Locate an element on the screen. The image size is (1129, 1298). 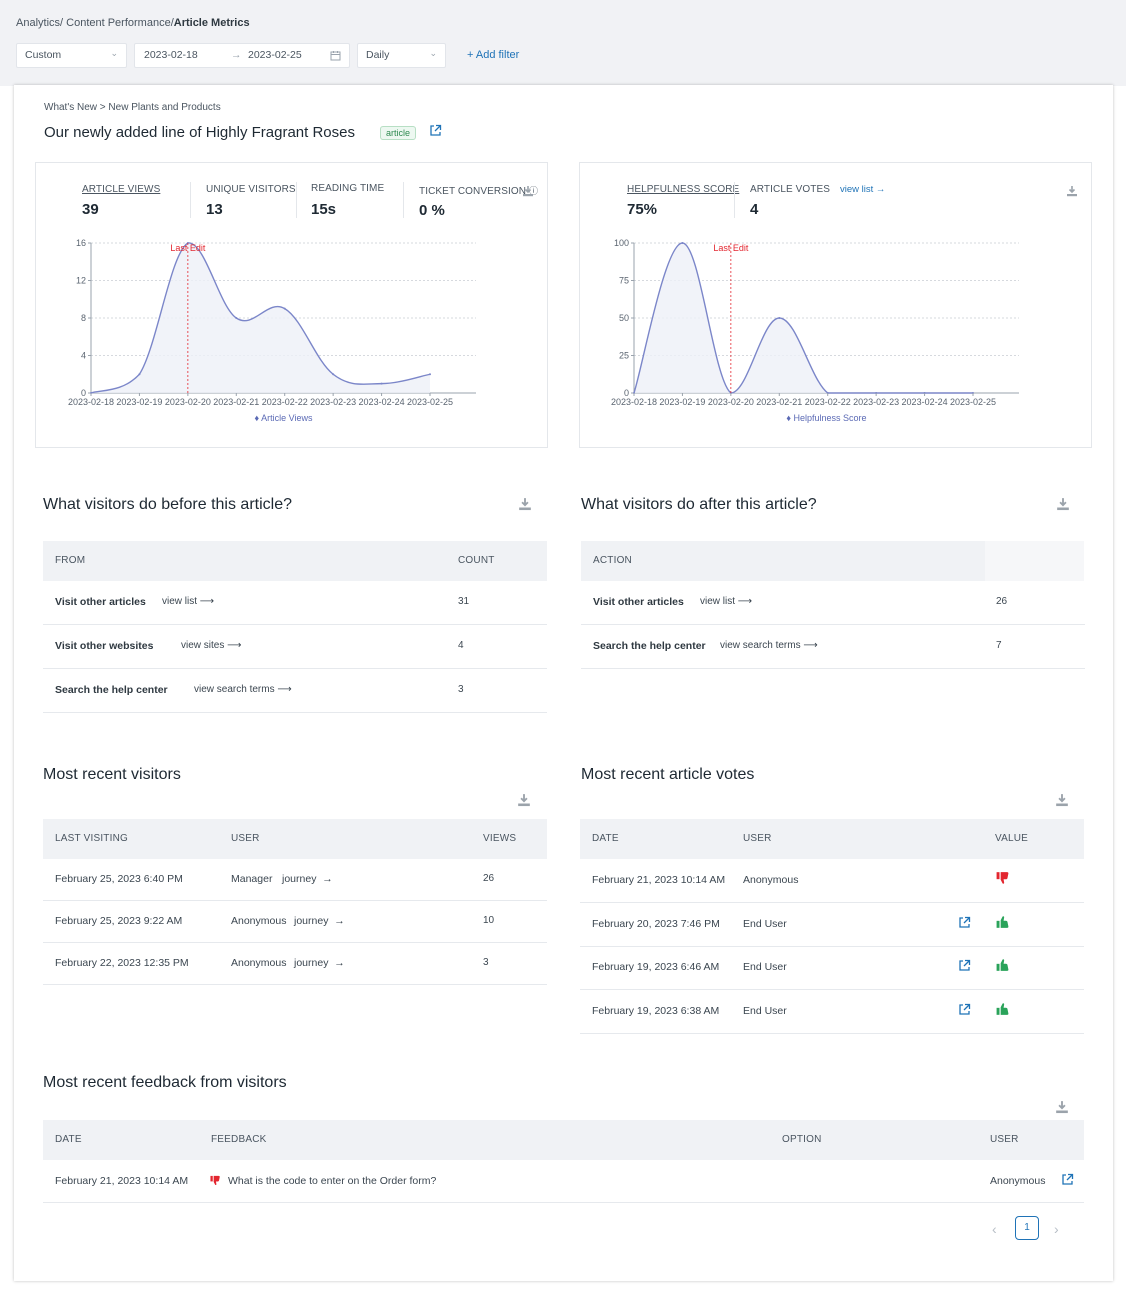
action-detail-link: view list ⟶ is located at coordinates (726, 601).